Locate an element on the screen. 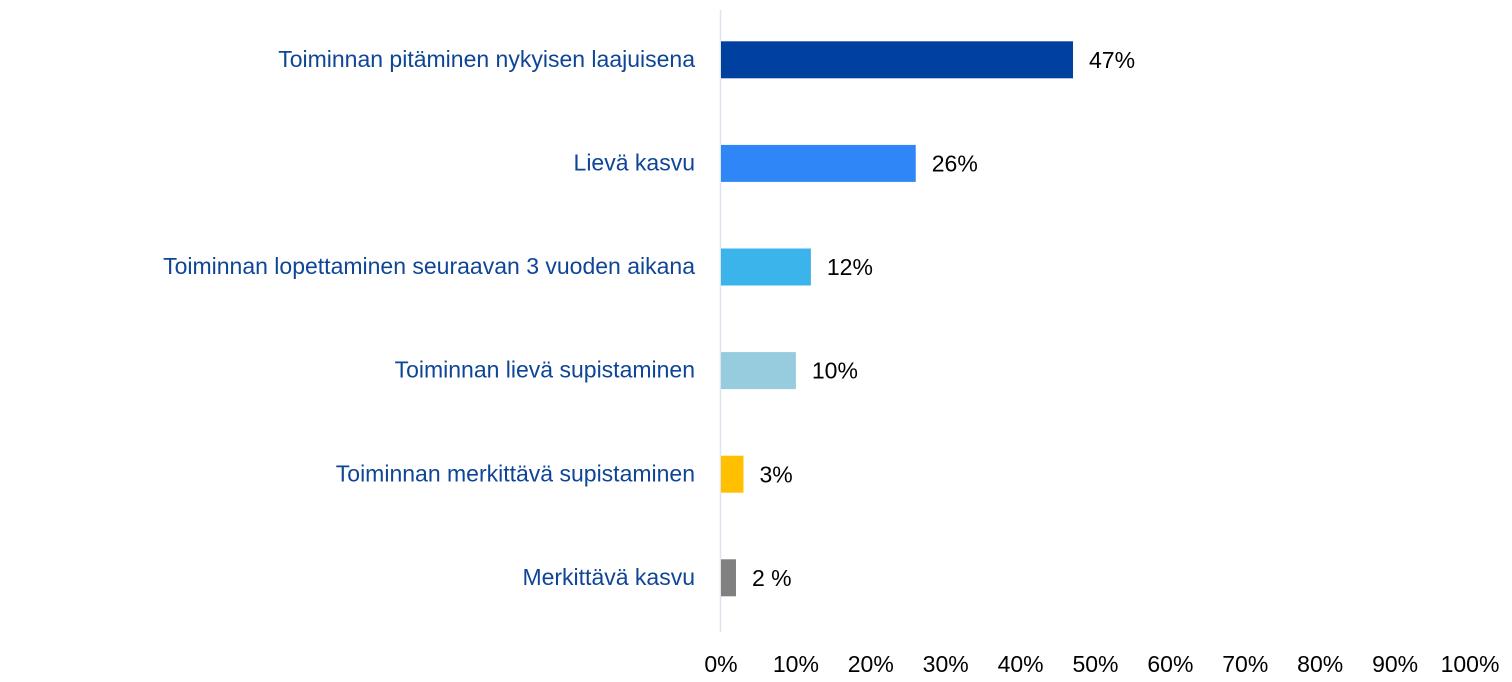 The height and width of the screenshot is (682, 1512). category-label: Merkittävä kasvu is located at coordinates (608, 577).